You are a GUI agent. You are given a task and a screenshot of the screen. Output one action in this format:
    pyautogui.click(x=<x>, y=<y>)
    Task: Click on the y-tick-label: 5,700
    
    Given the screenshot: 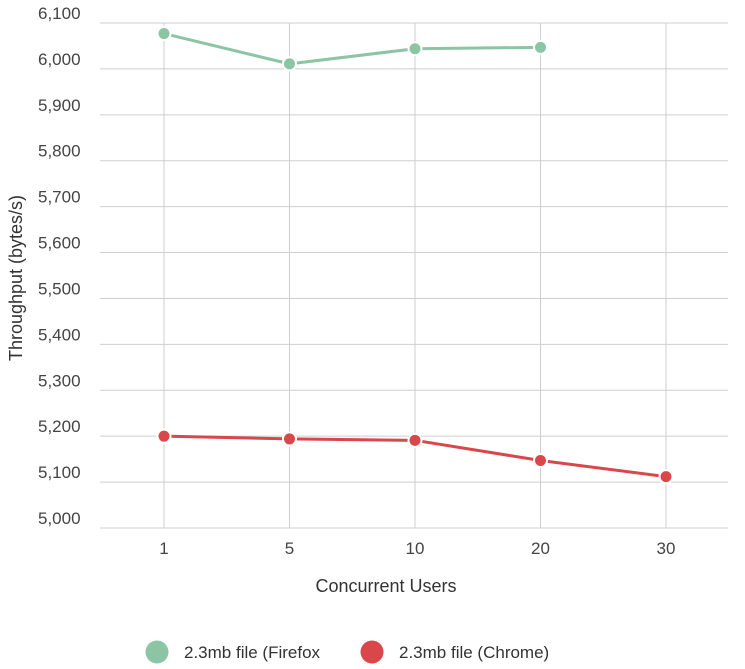 What is the action you would take?
    pyautogui.click(x=59, y=197)
    